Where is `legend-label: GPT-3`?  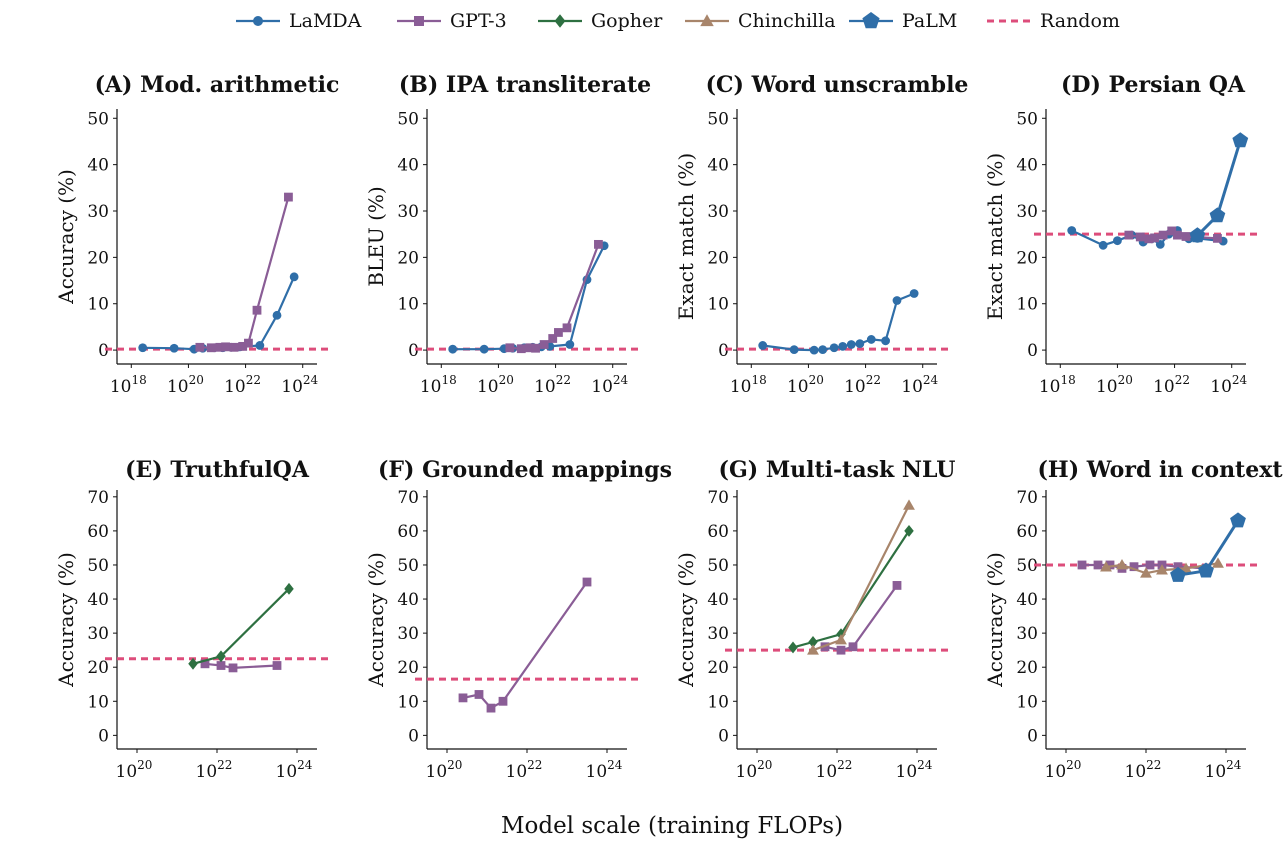
legend-label: GPT-3 is located at coordinates (478, 21).